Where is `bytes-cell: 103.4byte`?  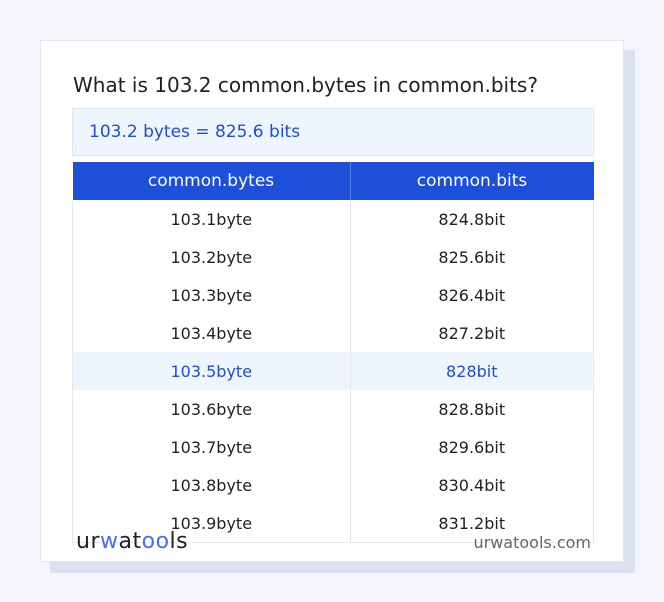
bytes-cell: 103.4byte is located at coordinates (211, 333).